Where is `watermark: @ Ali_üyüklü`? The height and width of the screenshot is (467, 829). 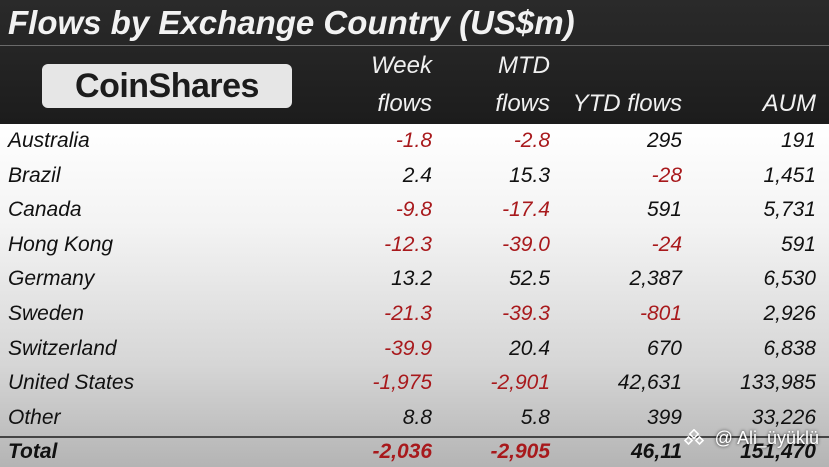
watermark: @ Ali_üyüklü is located at coordinates (751, 438).